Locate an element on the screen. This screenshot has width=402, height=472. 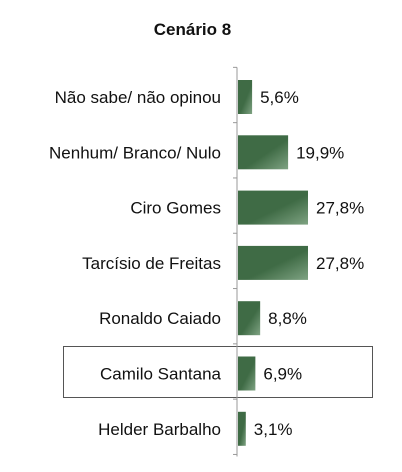
category-label: Tarcísio de Freitas is located at coordinates (151, 263).